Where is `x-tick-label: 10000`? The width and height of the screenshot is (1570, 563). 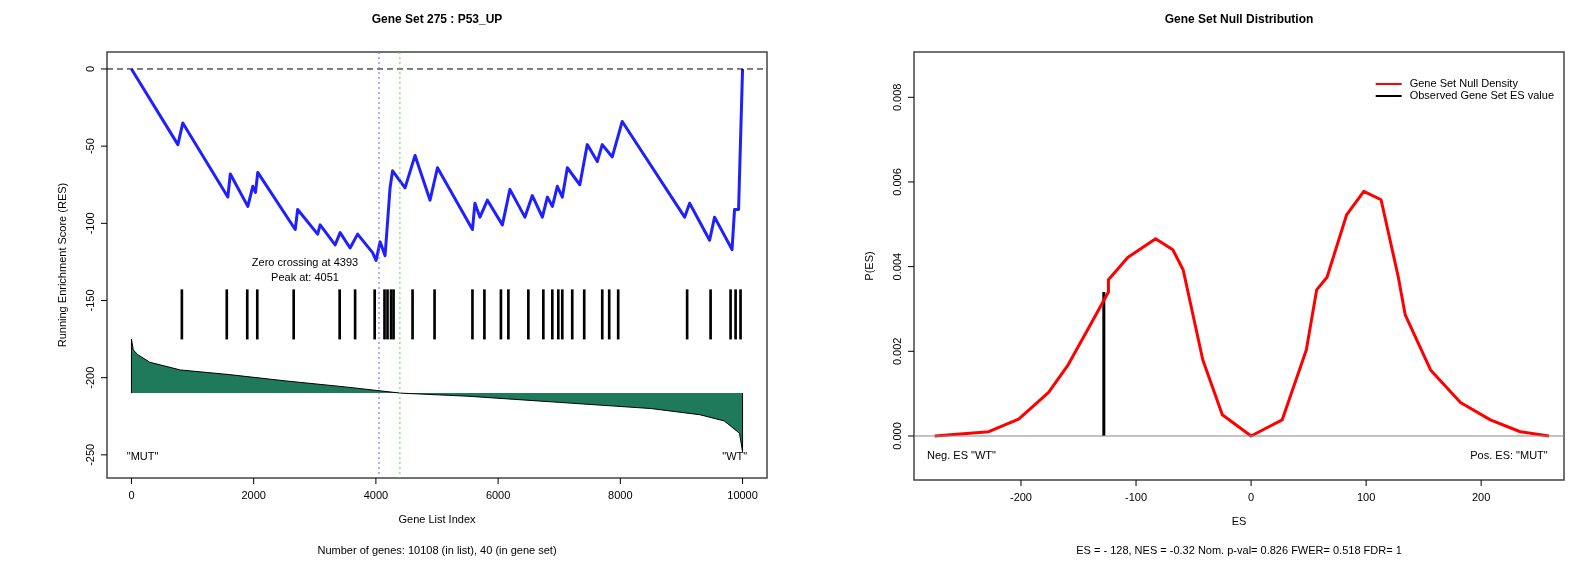 x-tick-label: 10000 is located at coordinates (742, 494).